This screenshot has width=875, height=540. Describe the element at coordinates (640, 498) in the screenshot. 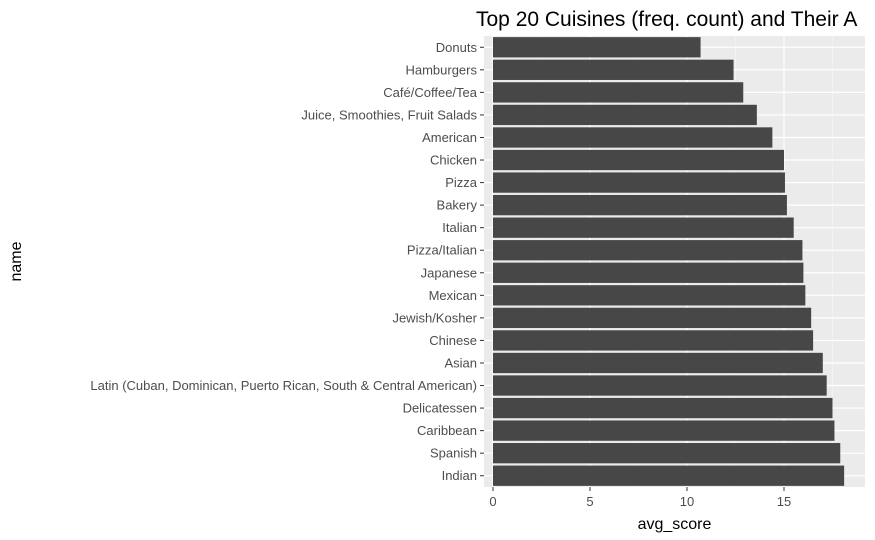

I see `x-axis: 0 5 10 15` at that location.